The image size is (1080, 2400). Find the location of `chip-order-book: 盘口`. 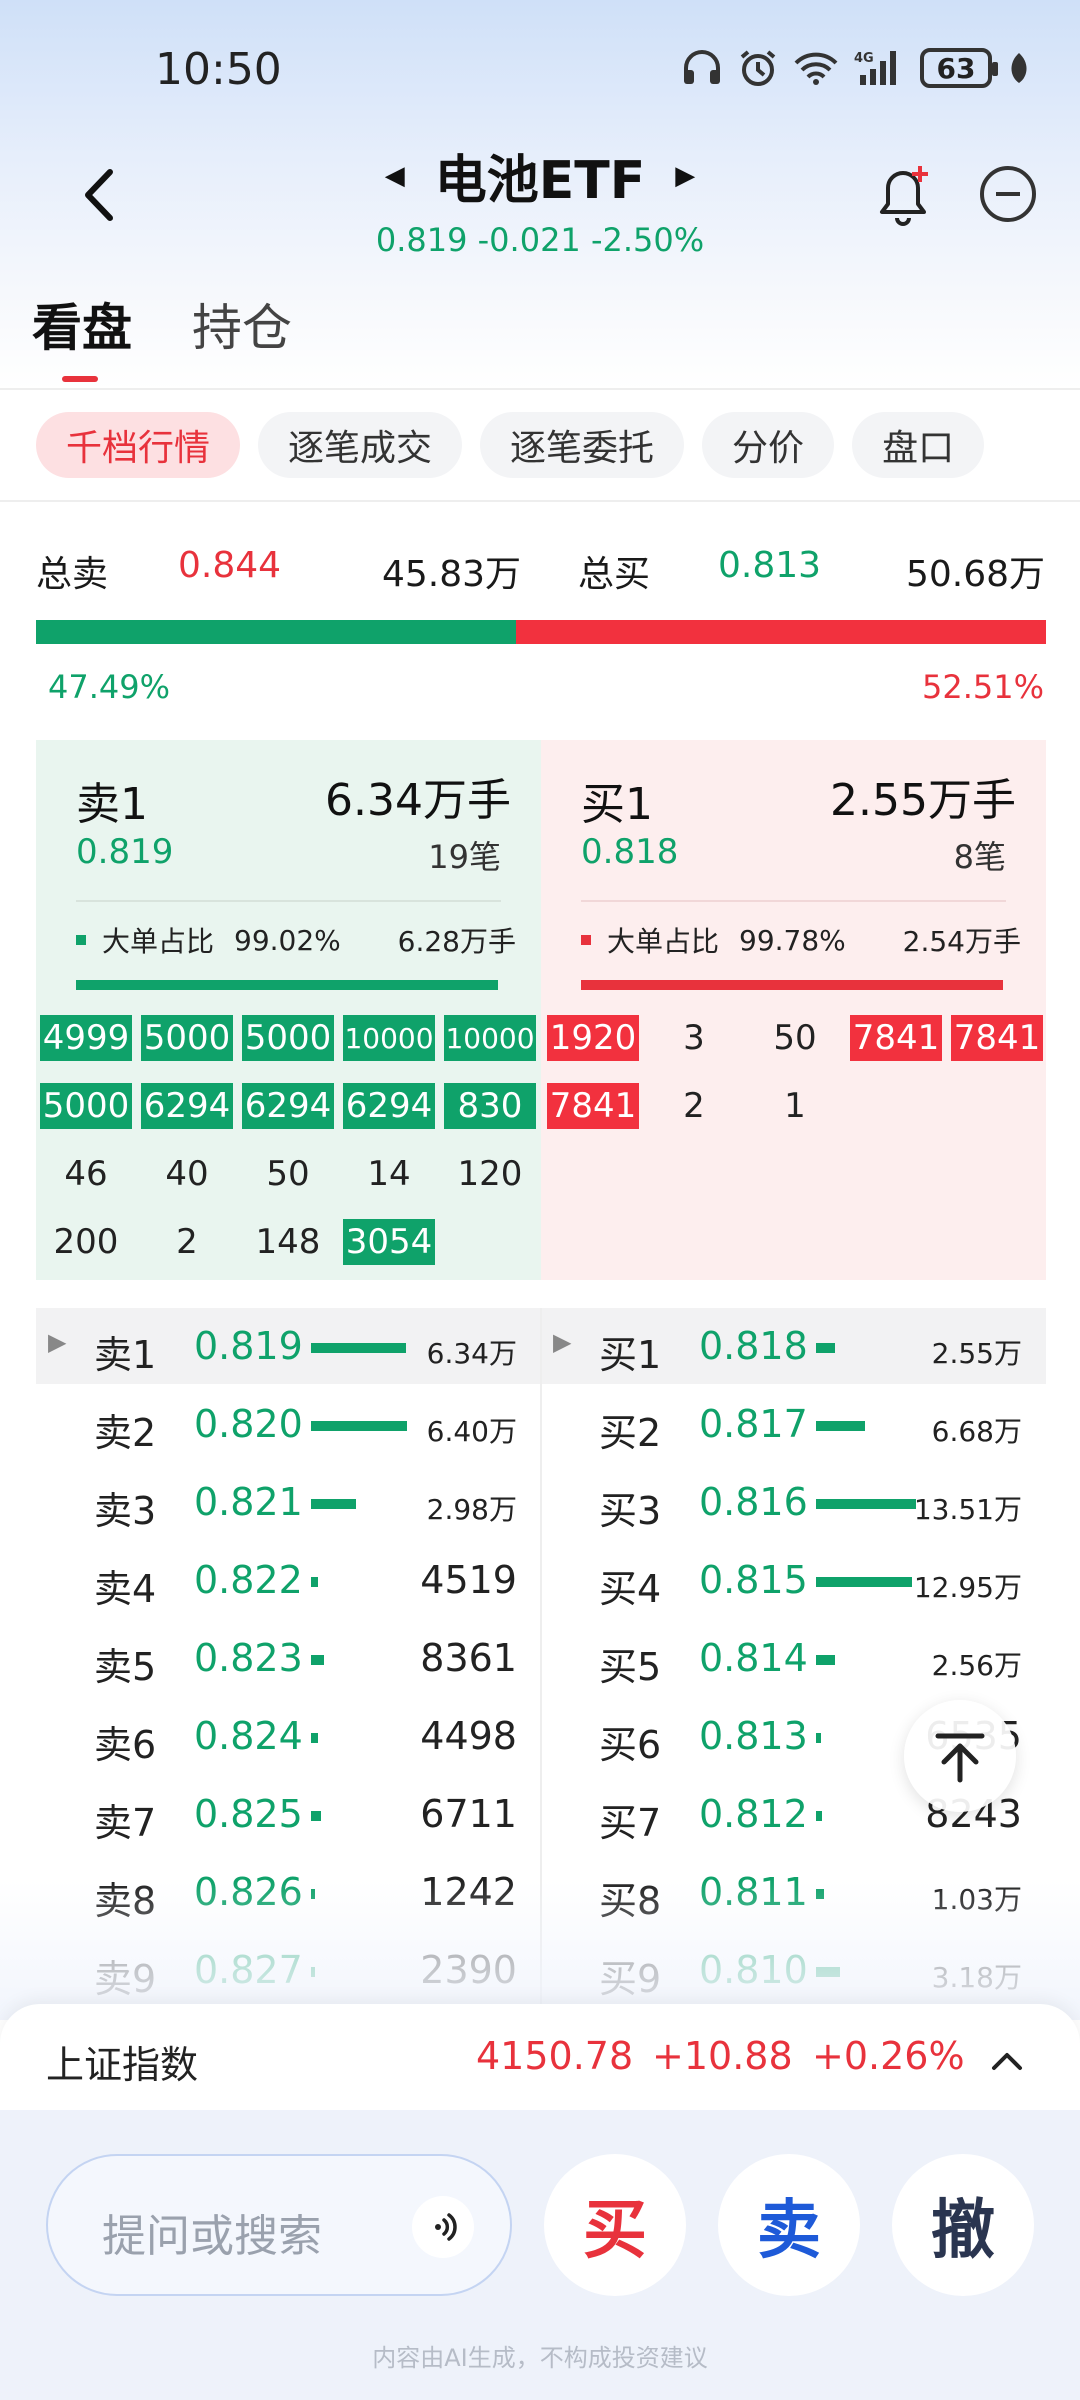

chip-order-book: 盘口 is located at coordinates (918, 445).